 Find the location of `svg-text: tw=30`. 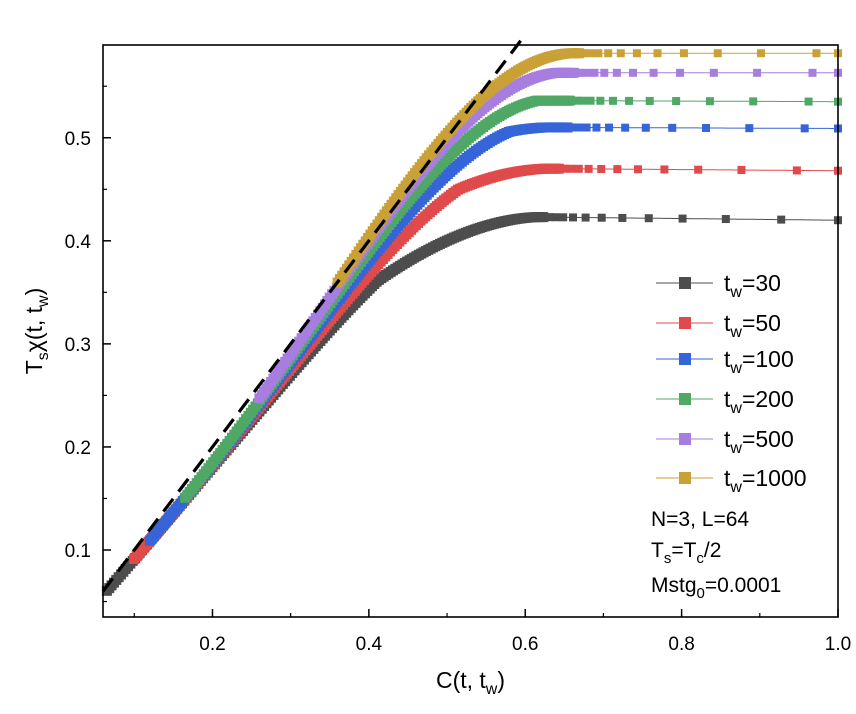

svg-text: tw=30 is located at coordinates (752, 285).